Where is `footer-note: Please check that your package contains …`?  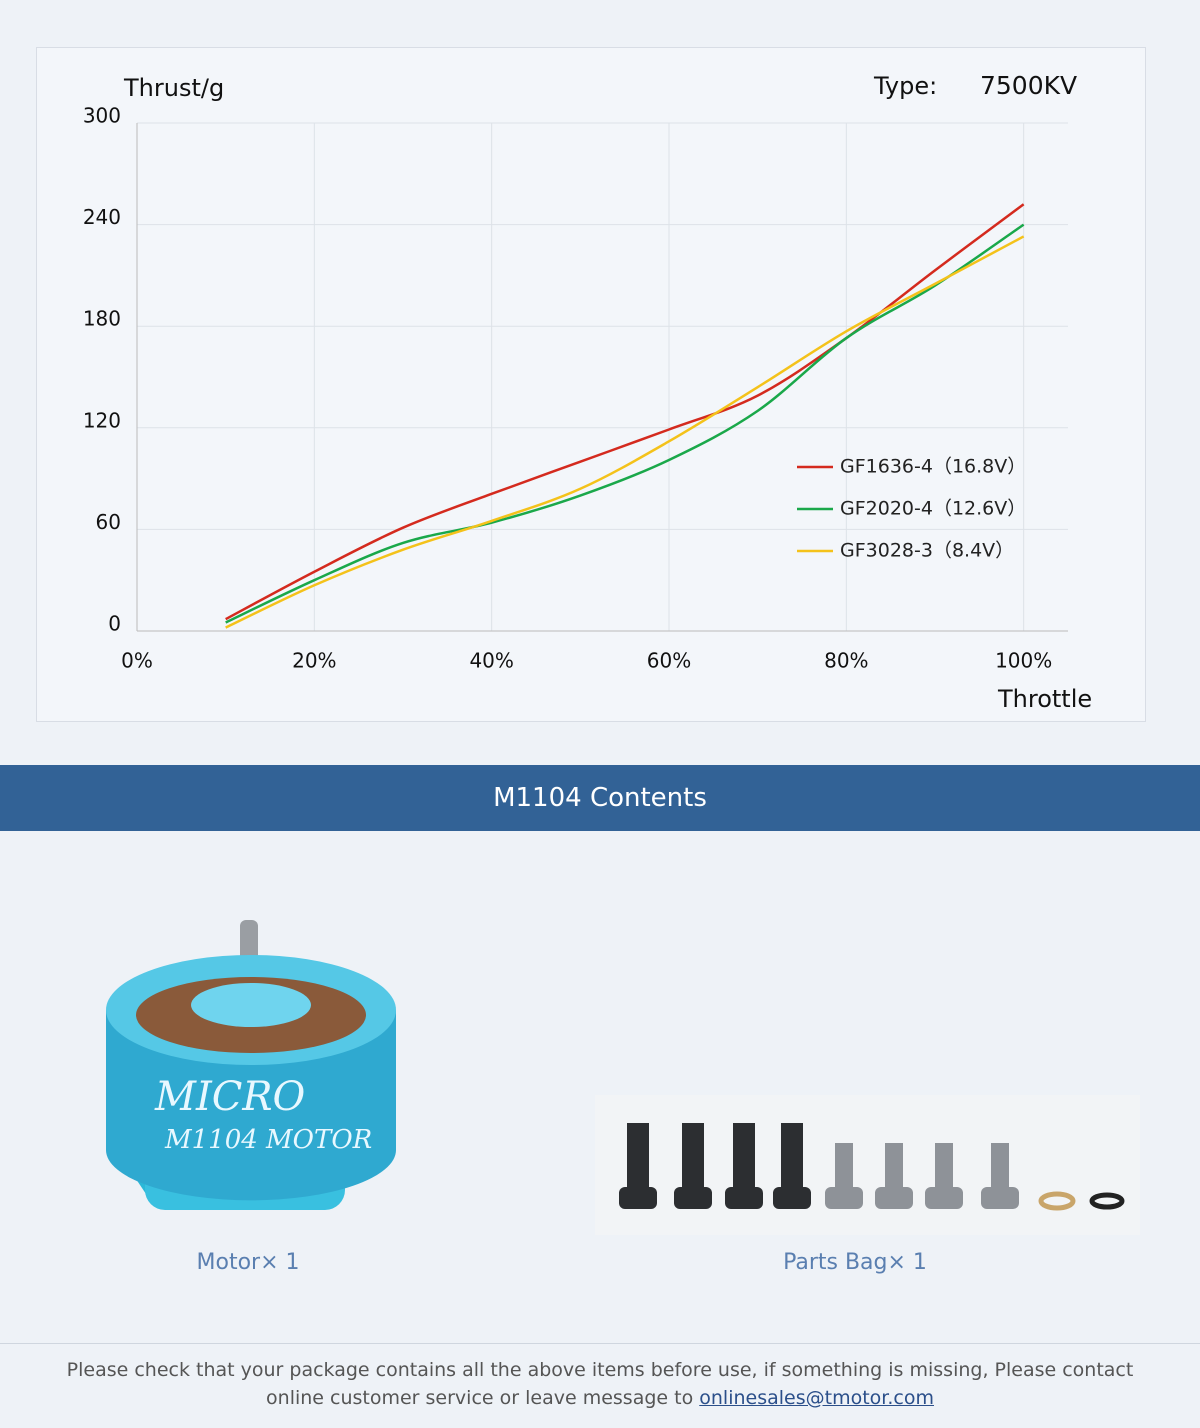
footer-note: Please check that your package contains … is located at coordinates (600, 1384).